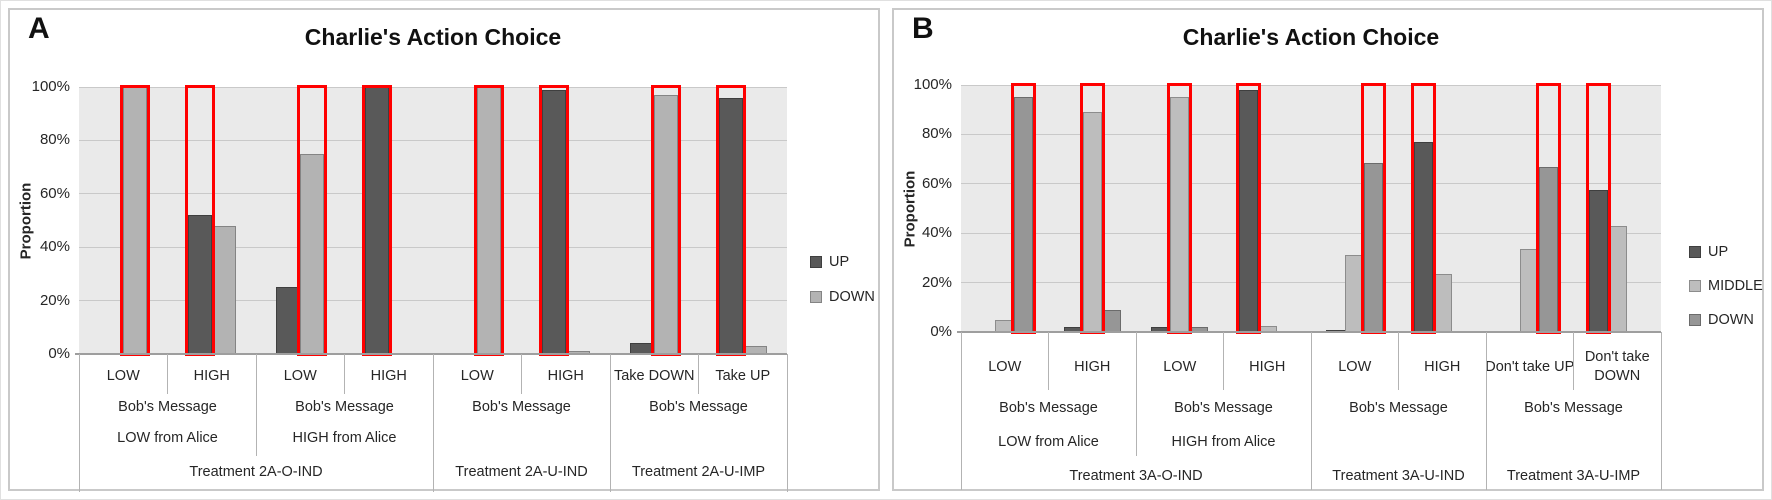  I want to click on legend-label-down: DOWN, so click(1731, 320).